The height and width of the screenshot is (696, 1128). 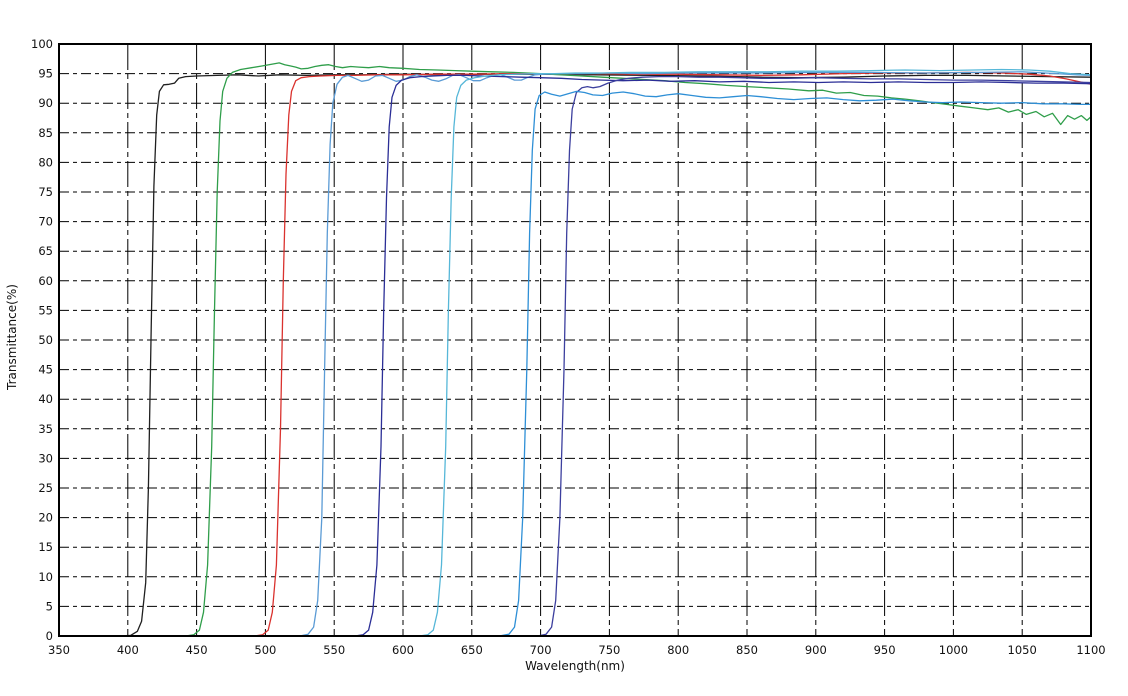 I want to click on x-tick-label: 1050, so click(x=1022, y=650).